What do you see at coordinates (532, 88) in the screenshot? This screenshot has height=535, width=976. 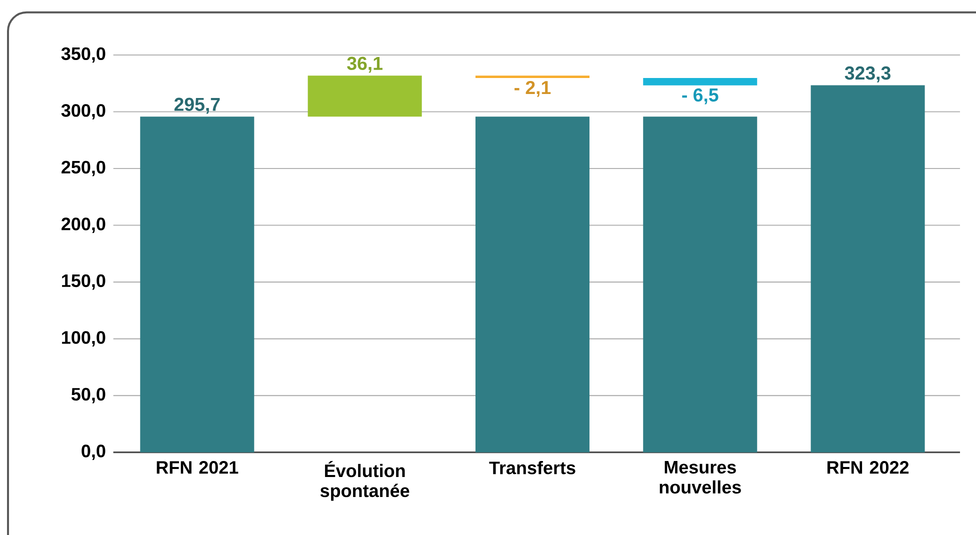 I see `data-label: - 2,1` at bounding box center [532, 88].